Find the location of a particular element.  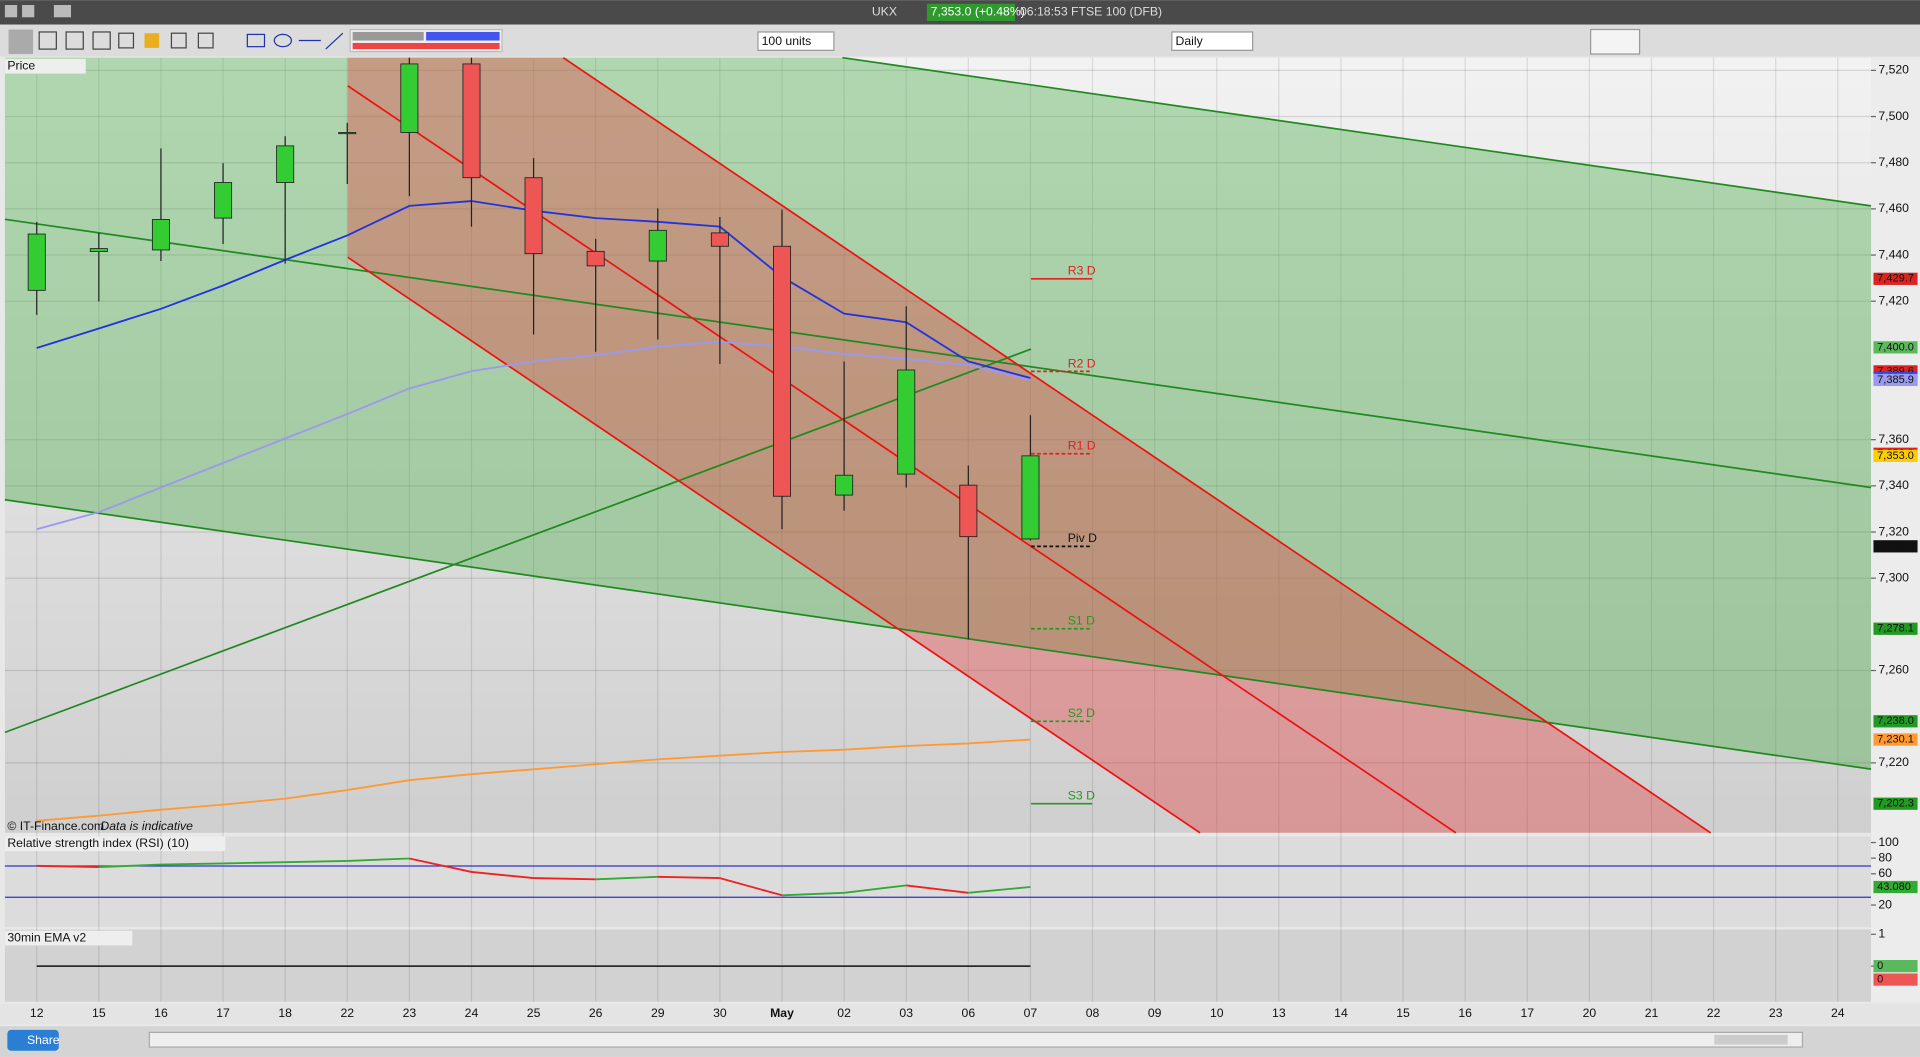

price-tag-label: 7,313.8 is located at coordinates (1895, 546).